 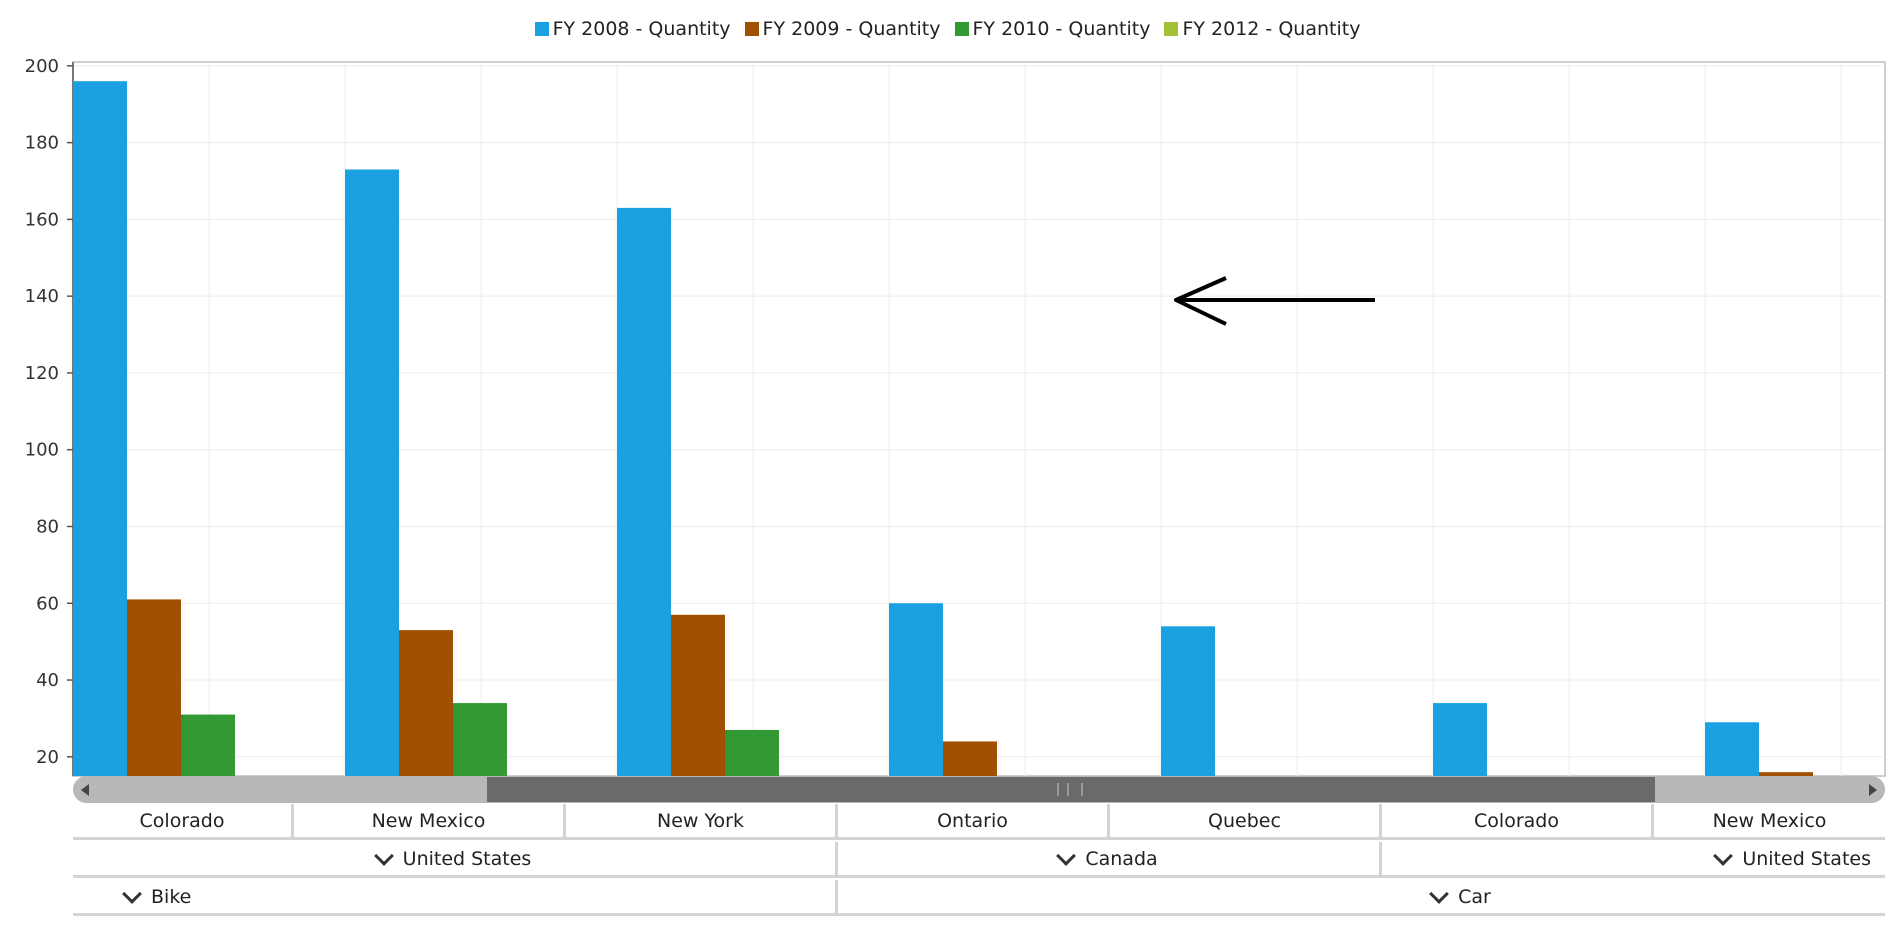 I want to click on y-tick-label: 80, so click(x=47, y=526).